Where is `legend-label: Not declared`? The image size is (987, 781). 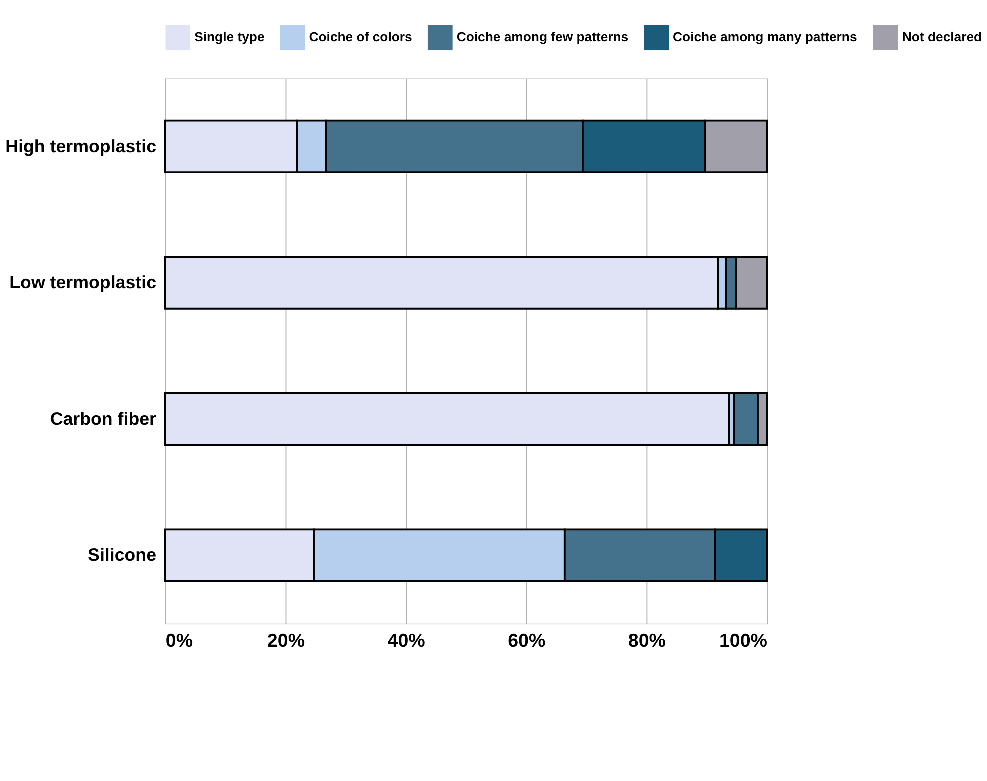
legend-label: Not declared is located at coordinates (942, 37).